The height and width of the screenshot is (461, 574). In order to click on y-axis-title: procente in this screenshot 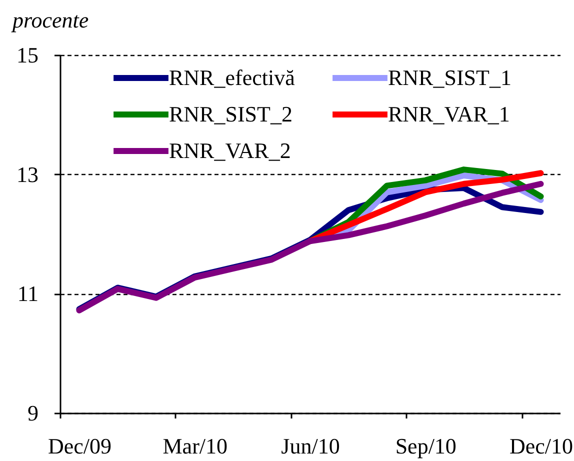, I will do `click(49, 20)`.